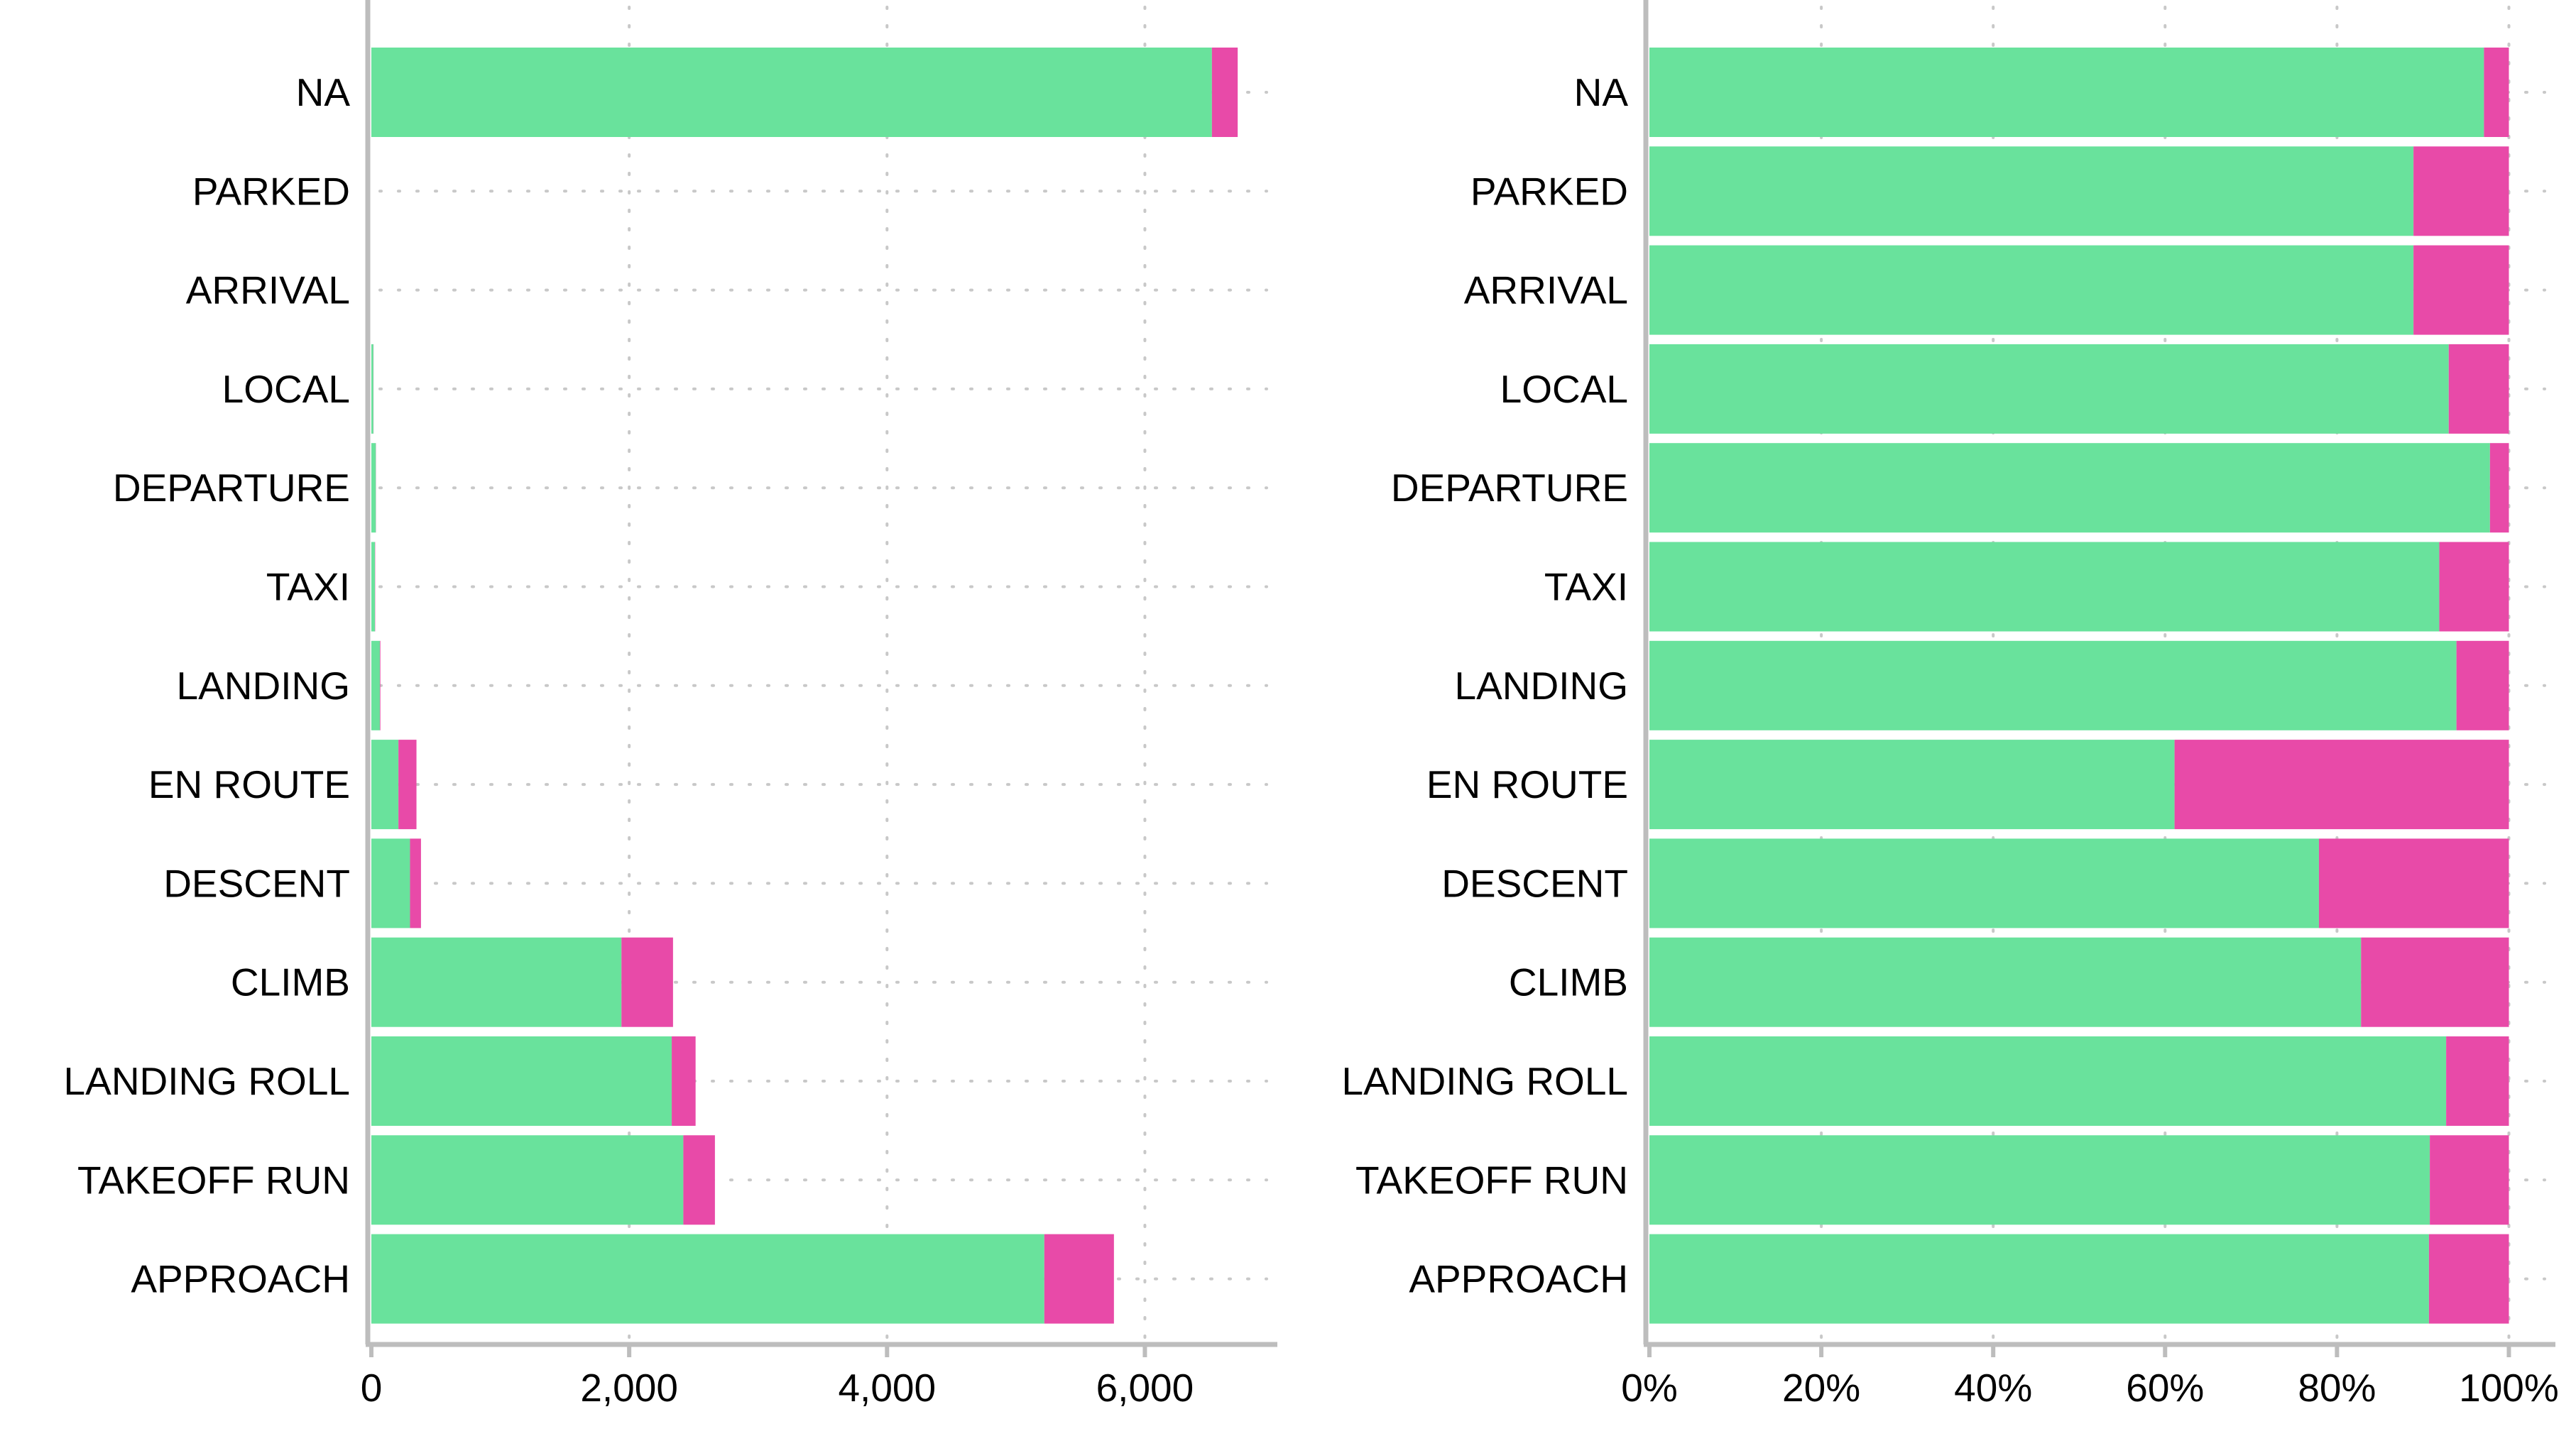 The height and width of the screenshot is (1441, 2576). What do you see at coordinates (629, 1388) in the screenshot?
I see `x-tick-label: 2,000` at bounding box center [629, 1388].